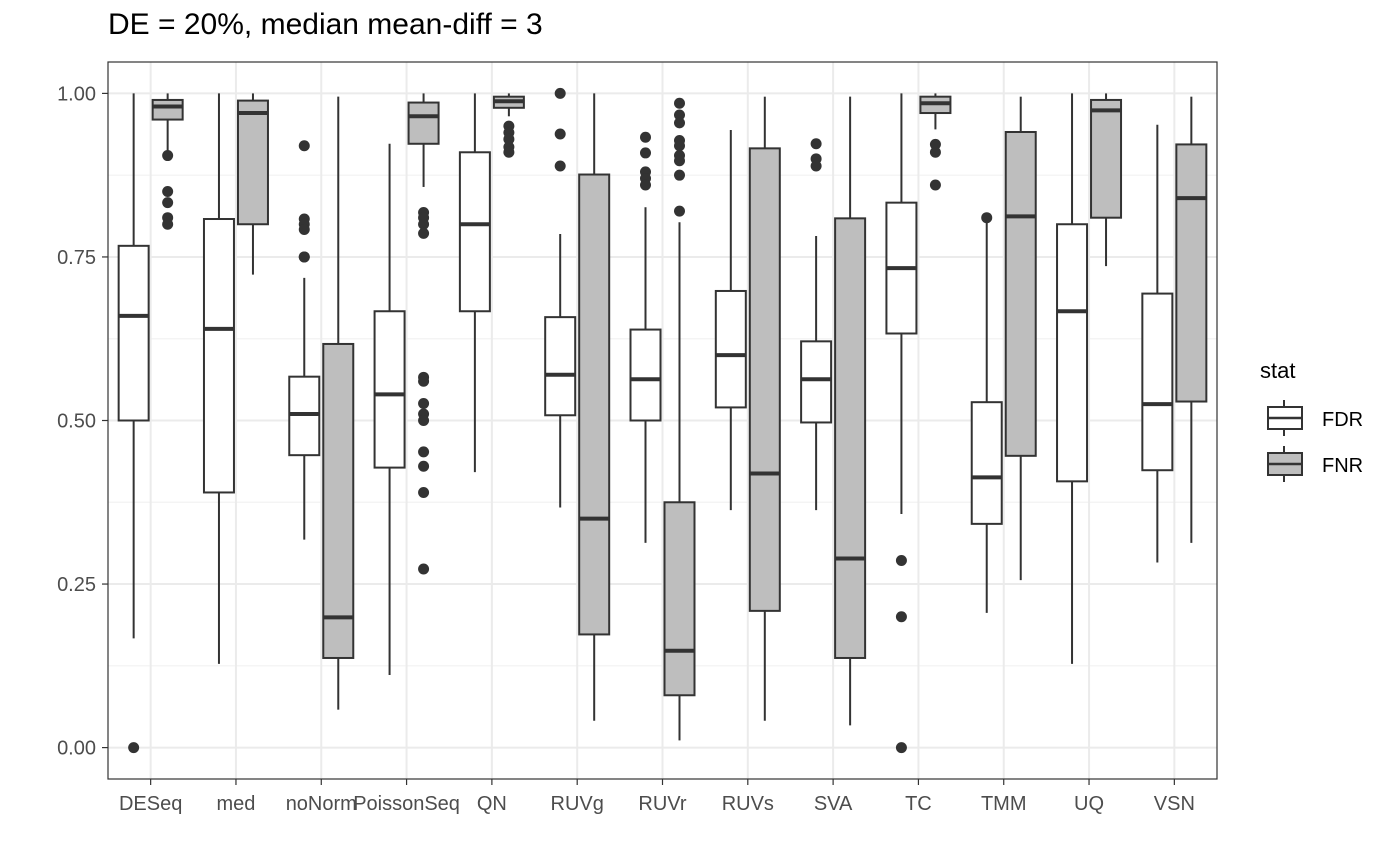 Image resolution: width=1400 pixels, height=865 pixels. What do you see at coordinates (76, 585) in the screenshot?
I see `y-tick-label: 0.25` at bounding box center [76, 585].